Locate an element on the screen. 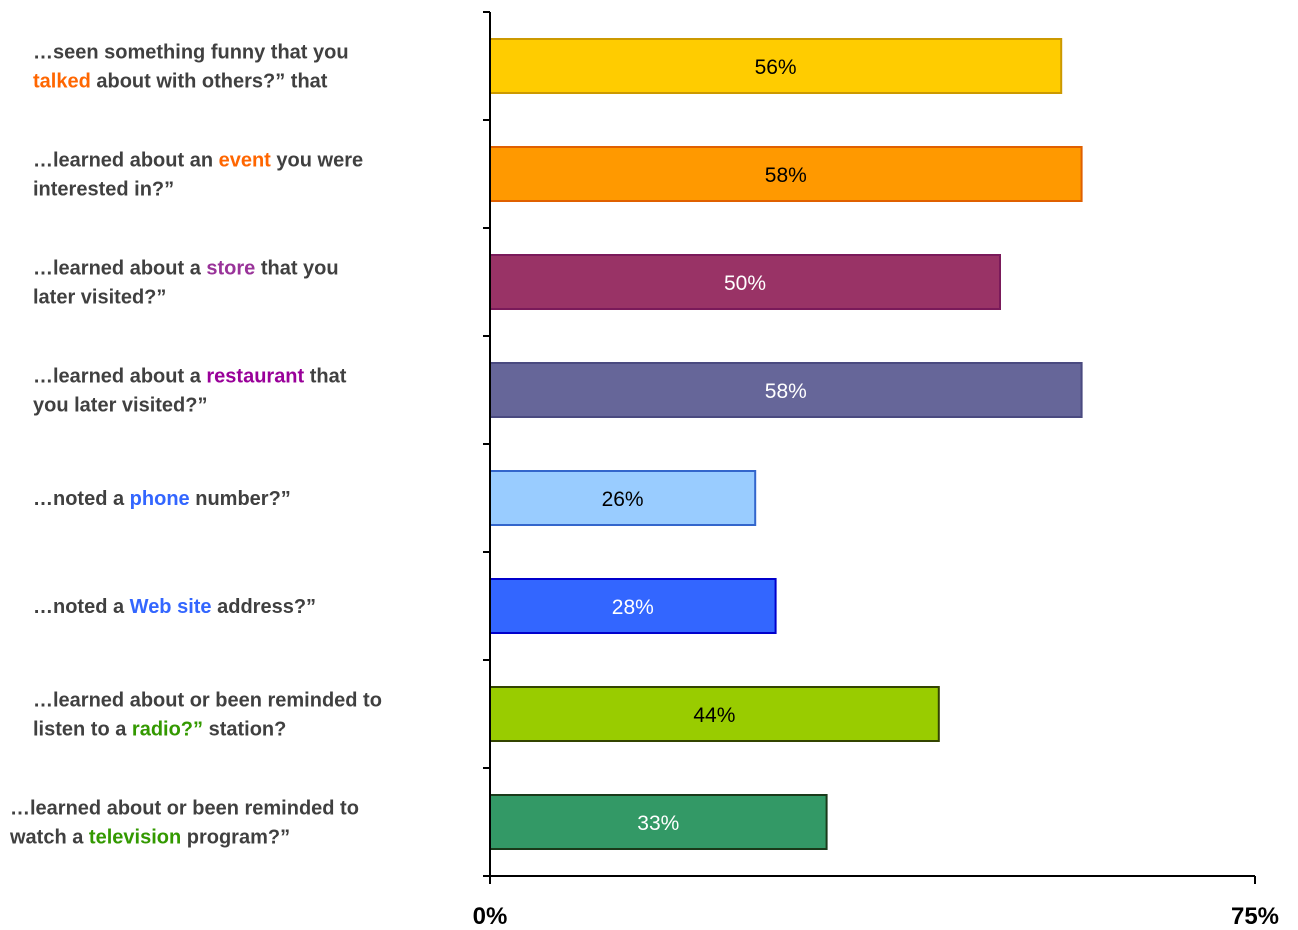 This screenshot has width=1298, height=930. category-label-segment: event is located at coordinates (245, 161).